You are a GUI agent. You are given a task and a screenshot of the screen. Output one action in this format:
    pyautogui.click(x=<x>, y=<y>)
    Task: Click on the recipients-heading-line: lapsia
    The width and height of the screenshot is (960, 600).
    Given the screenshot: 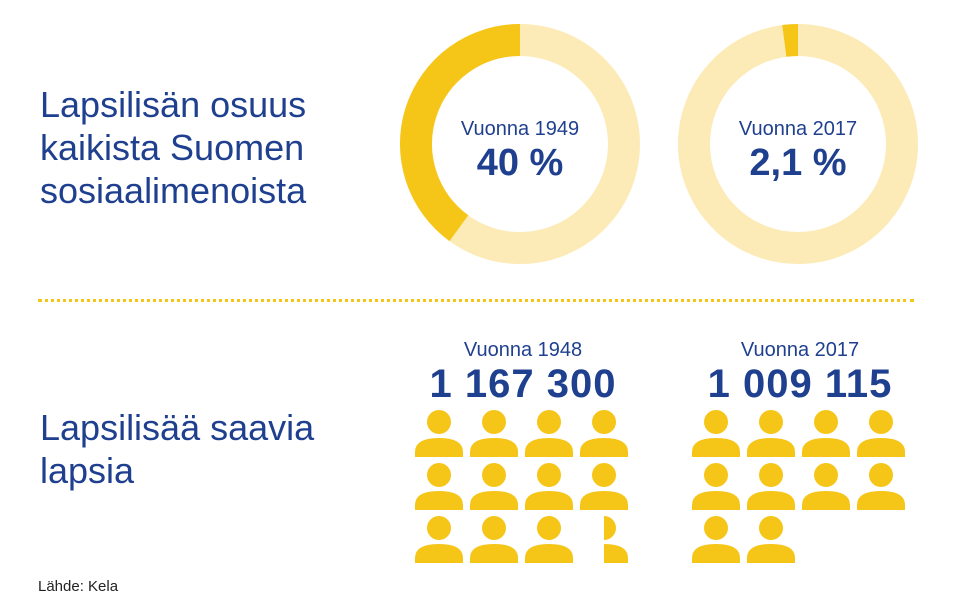 What is the action you would take?
    pyautogui.click(x=87, y=470)
    